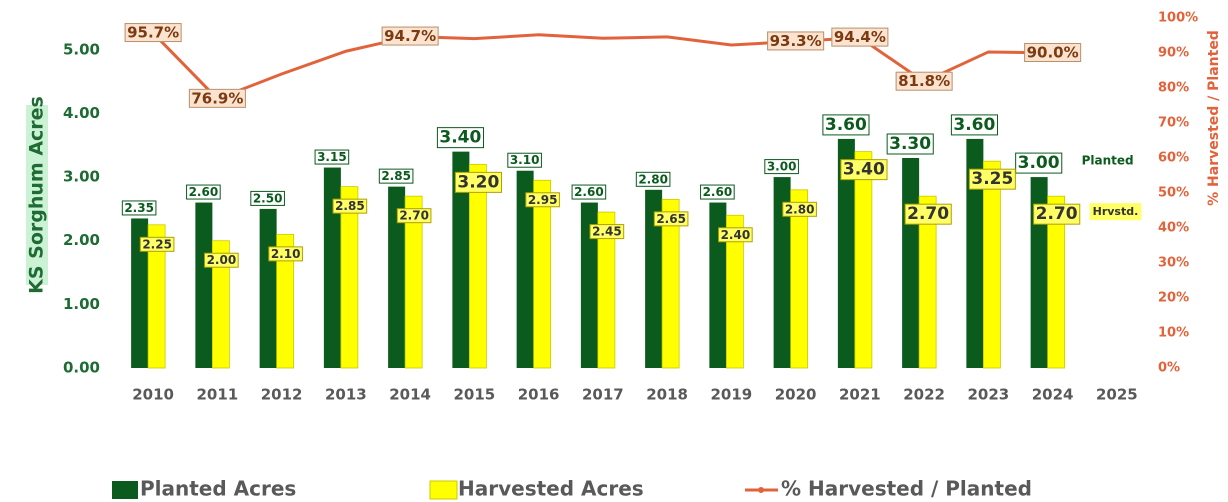  Describe the element at coordinates (81, 177) in the screenshot. I see `y-tick-label: 3.00` at that location.